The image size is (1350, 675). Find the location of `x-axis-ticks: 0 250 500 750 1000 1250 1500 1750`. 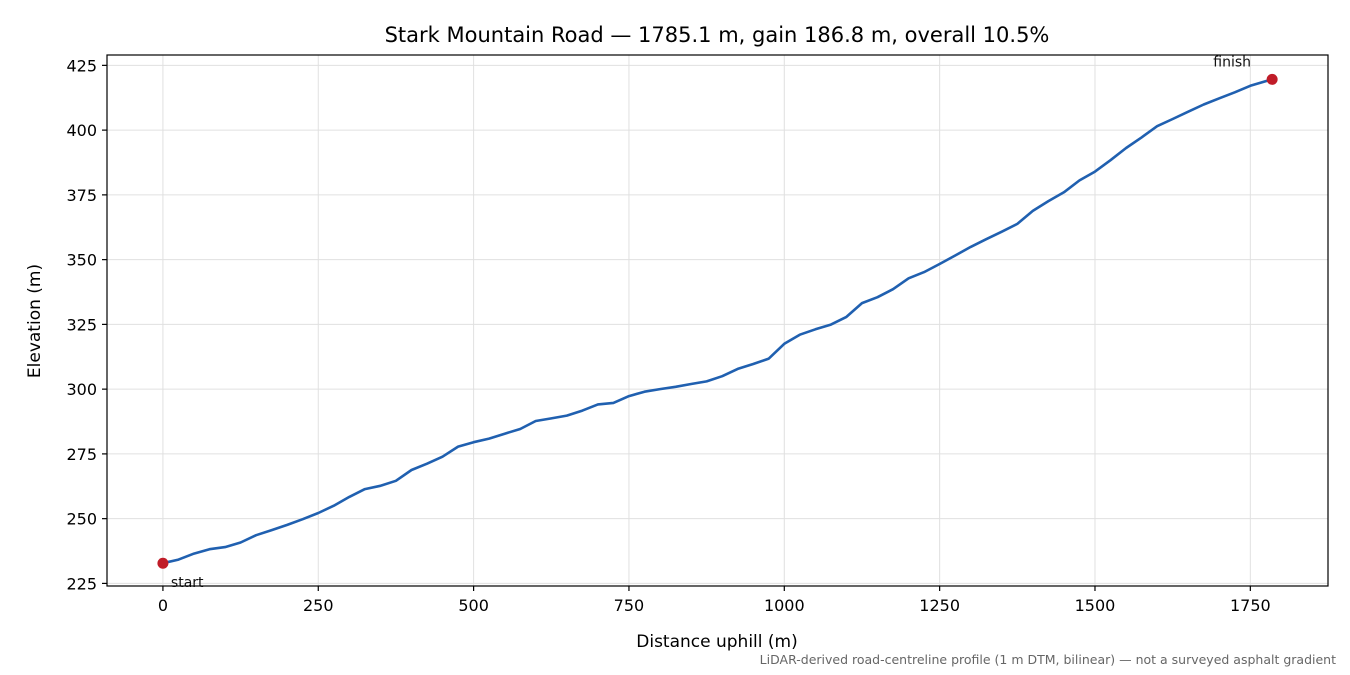

x-axis-ticks: 0 250 500 750 1000 1250 1500 1750 is located at coordinates (714, 600).